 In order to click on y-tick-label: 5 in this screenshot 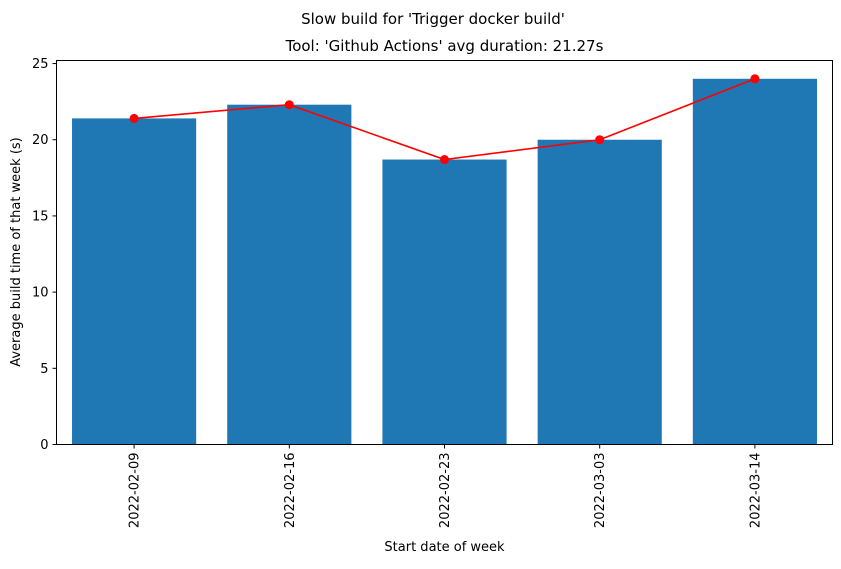, I will do `click(44, 369)`.